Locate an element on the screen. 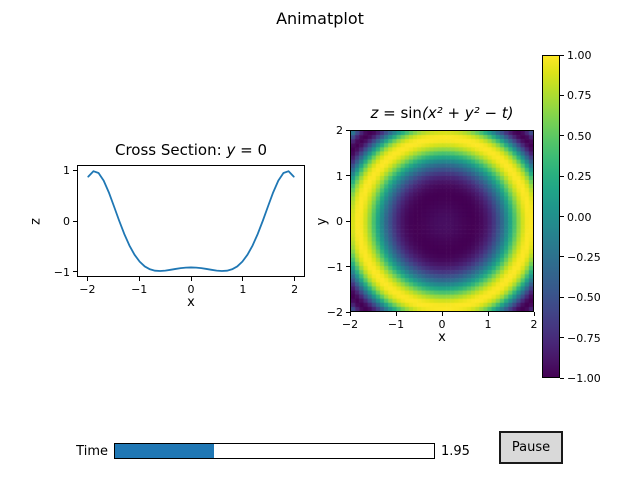 This screenshot has height=480, width=640. title-text: (x² + y² − t) is located at coordinates (467, 113).